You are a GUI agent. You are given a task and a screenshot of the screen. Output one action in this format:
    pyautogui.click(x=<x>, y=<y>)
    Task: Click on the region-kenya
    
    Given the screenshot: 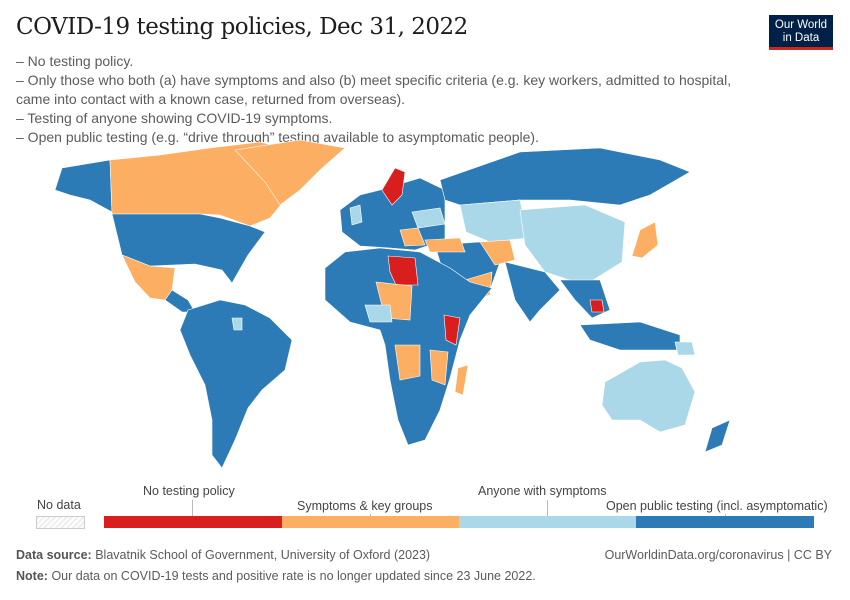 What is the action you would take?
    pyautogui.click(x=452, y=330)
    